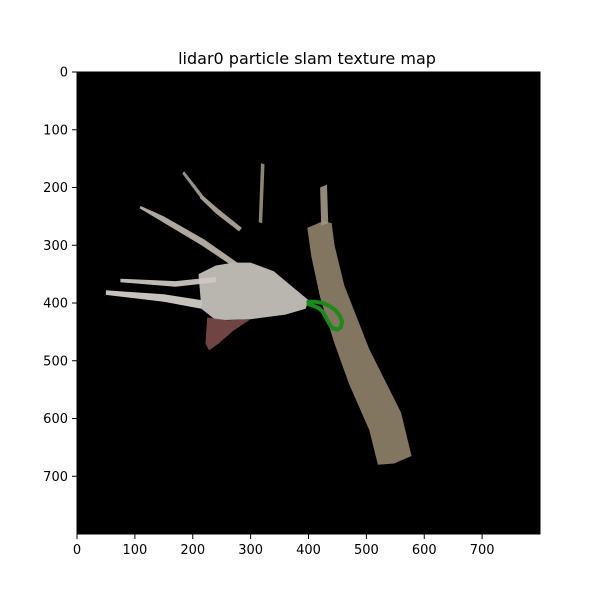 The width and height of the screenshot is (600, 600). I want to click on map-layer-corridor-floor, so click(359, 343).